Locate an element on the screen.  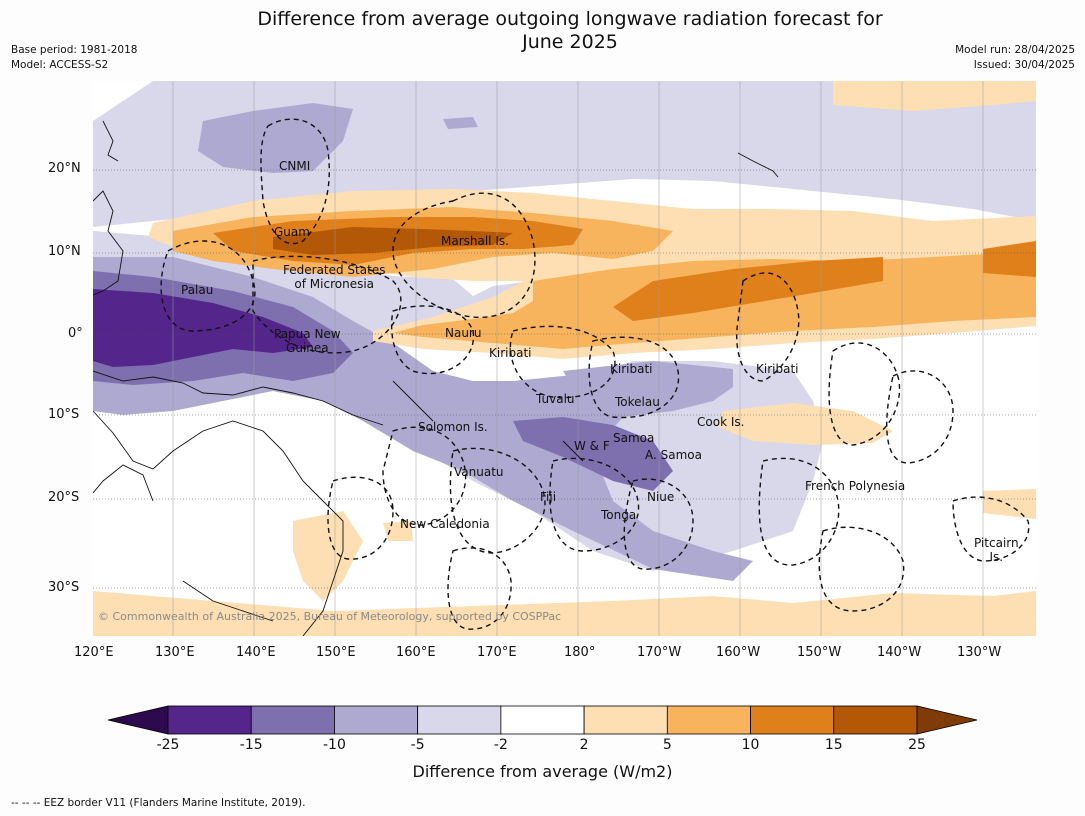
label-kiribati-east: Kiribati is located at coordinates (777, 369).